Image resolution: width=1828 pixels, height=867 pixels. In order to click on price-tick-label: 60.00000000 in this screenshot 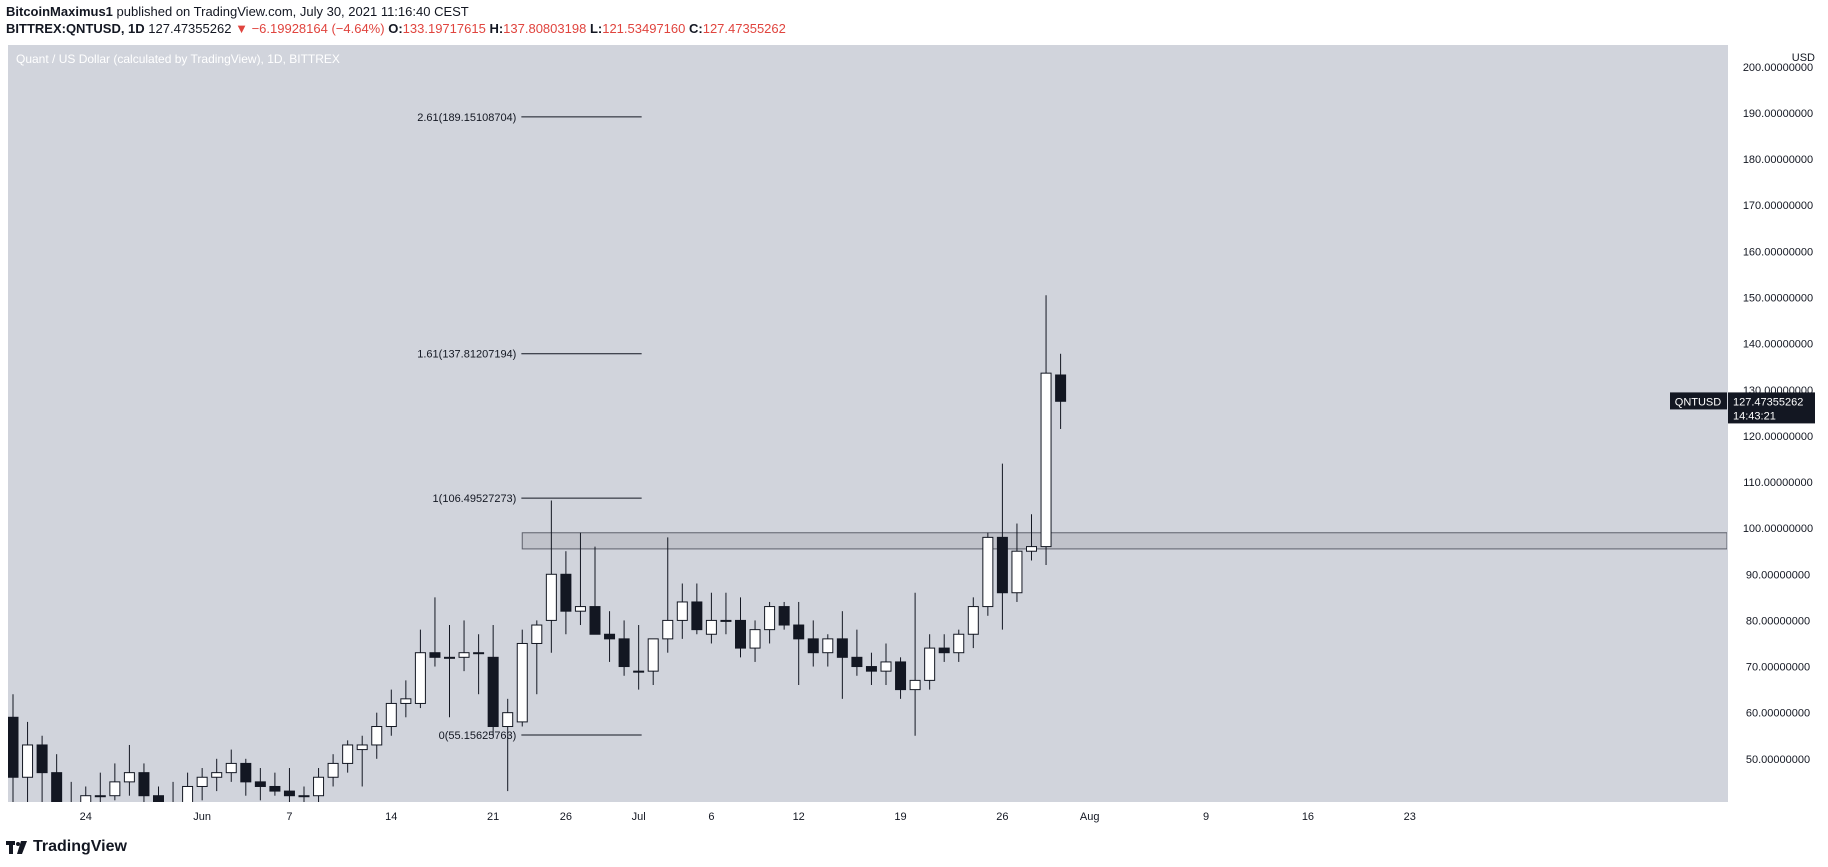, I will do `click(1778, 714)`.